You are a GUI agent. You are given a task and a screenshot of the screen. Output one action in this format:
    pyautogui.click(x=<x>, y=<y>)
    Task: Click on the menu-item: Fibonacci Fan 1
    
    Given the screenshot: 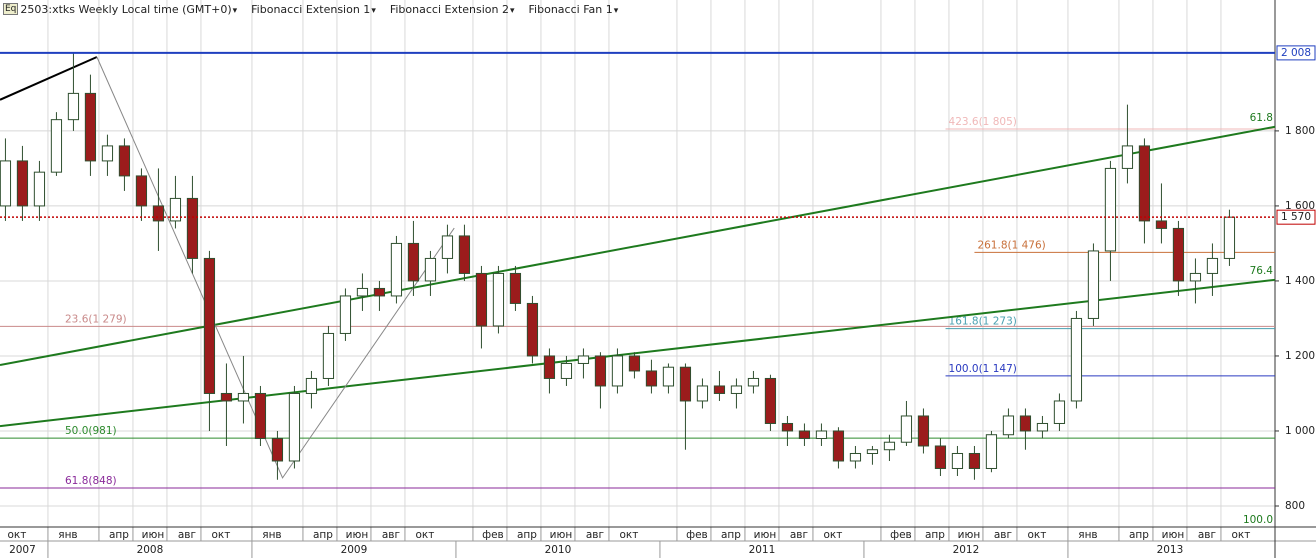 What is the action you would take?
    pyautogui.click(x=574, y=9)
    